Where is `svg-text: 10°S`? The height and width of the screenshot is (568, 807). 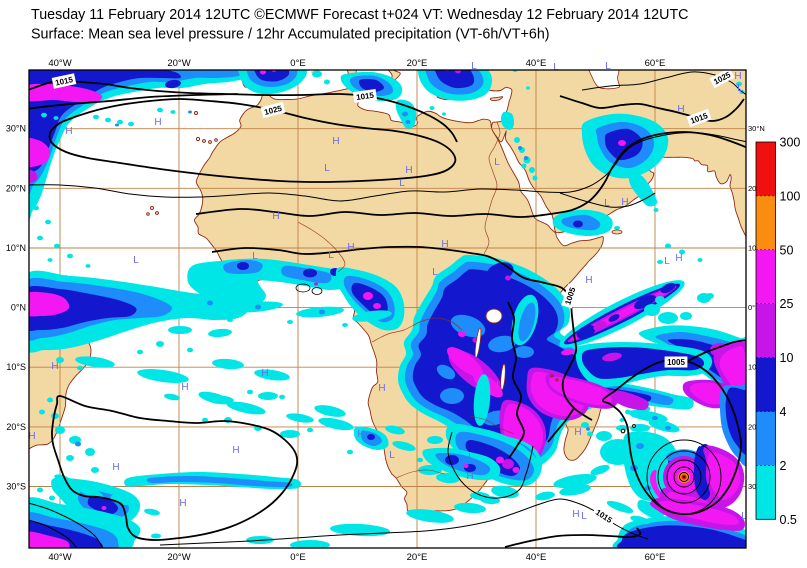 svg-text: 10°S is located at coordinates (16, 367).